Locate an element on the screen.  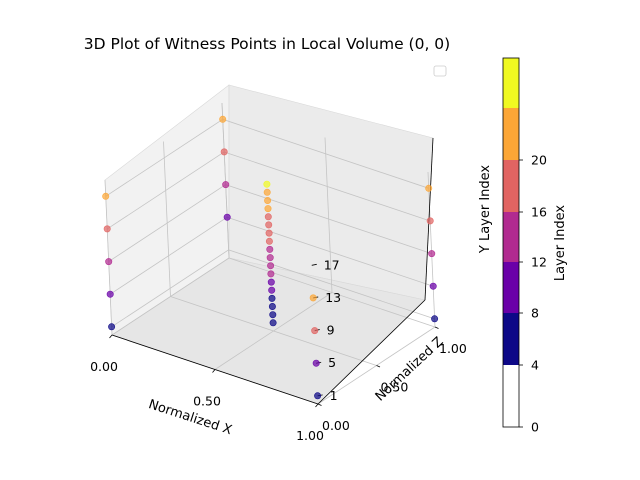
colorbar-outline is located at coordinates (511, 242).